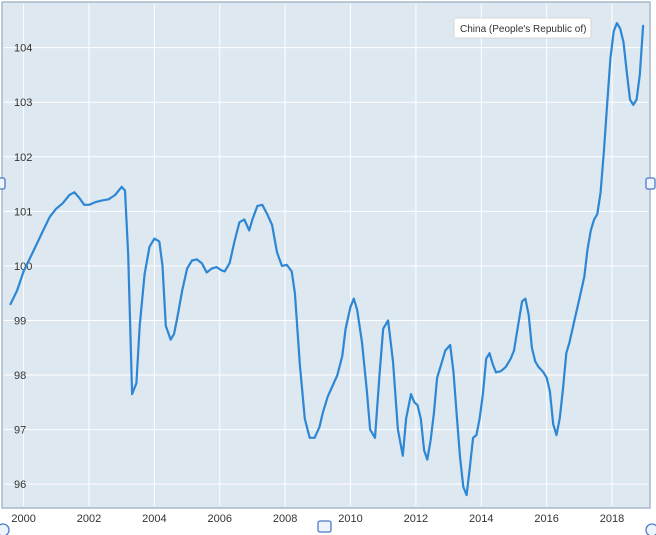 This screenshot has width=656, height=535. I want to click on x-tick-label: 2016, so click(546, 519).